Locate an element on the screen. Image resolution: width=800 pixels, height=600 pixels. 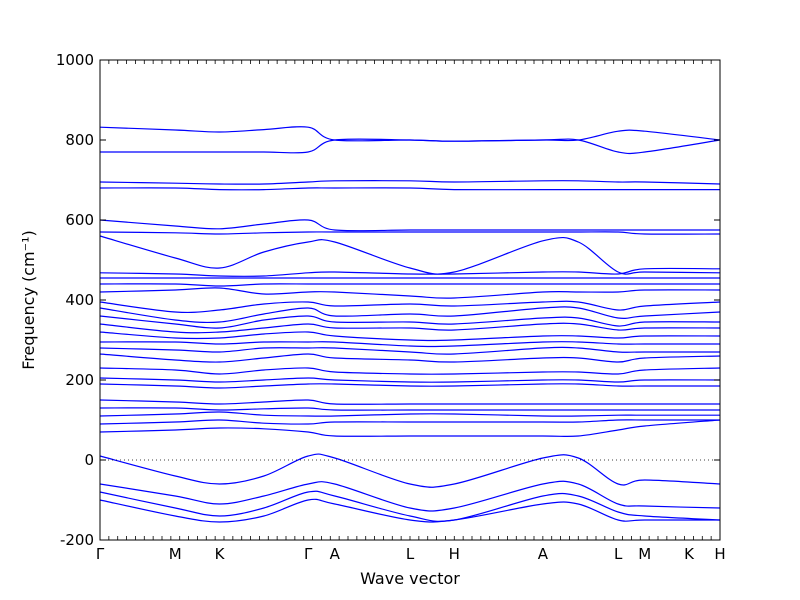
y-tick-label: 400 is located at coordinates (79, 300).